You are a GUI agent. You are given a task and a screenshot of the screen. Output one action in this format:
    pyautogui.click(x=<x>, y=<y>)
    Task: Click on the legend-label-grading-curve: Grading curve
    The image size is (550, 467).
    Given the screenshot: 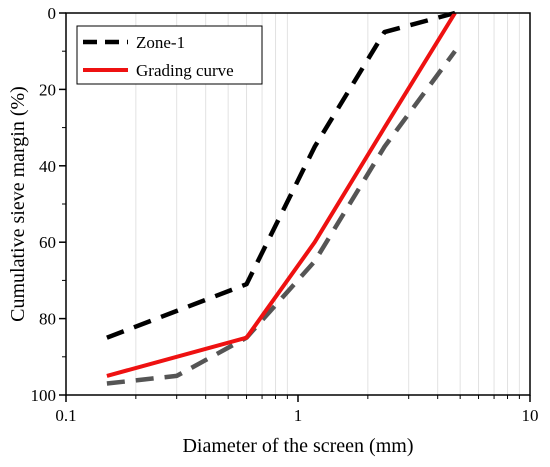 What is the action you would take?
    pyautogui.click(x=185, y=70)
    